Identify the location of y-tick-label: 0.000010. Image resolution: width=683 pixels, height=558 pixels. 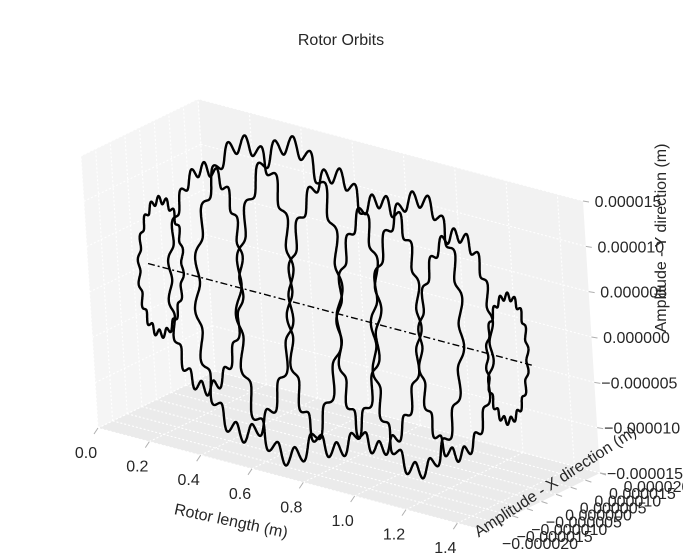
(627, 501).